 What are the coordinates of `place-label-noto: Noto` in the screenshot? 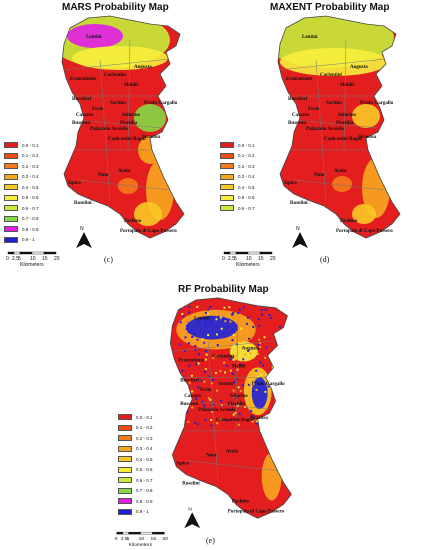 It's located at (103, 175).